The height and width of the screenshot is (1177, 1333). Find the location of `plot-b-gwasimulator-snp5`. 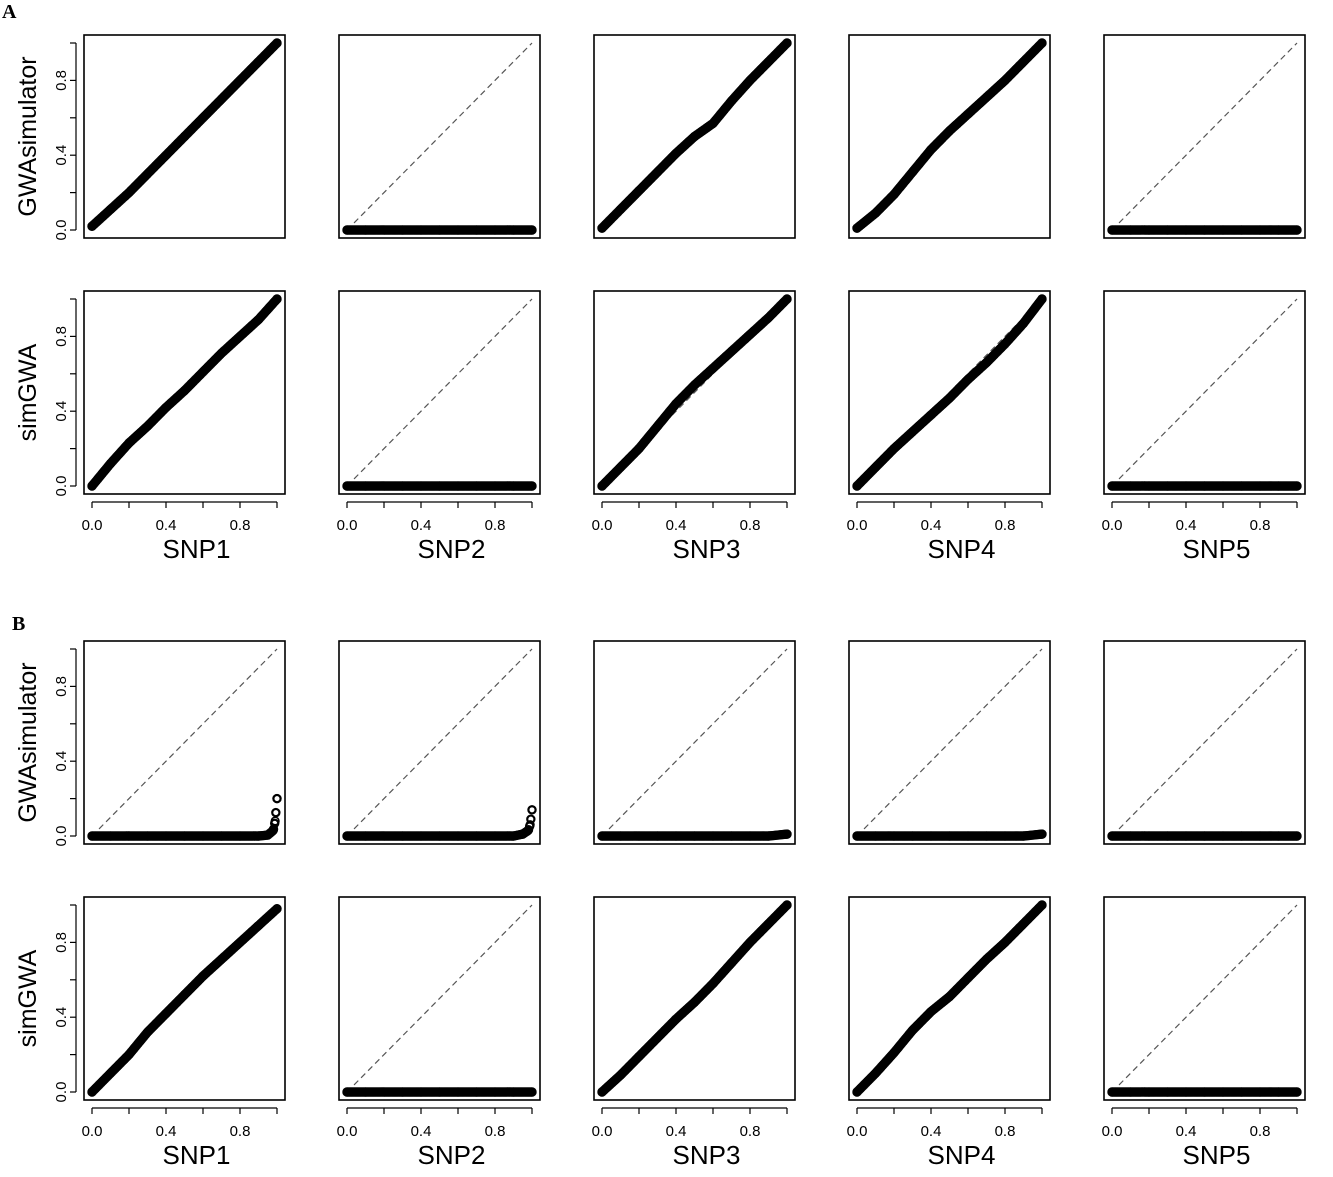

plot-b-gwasimulator-snp5 is located at coordinates (1204, 742).